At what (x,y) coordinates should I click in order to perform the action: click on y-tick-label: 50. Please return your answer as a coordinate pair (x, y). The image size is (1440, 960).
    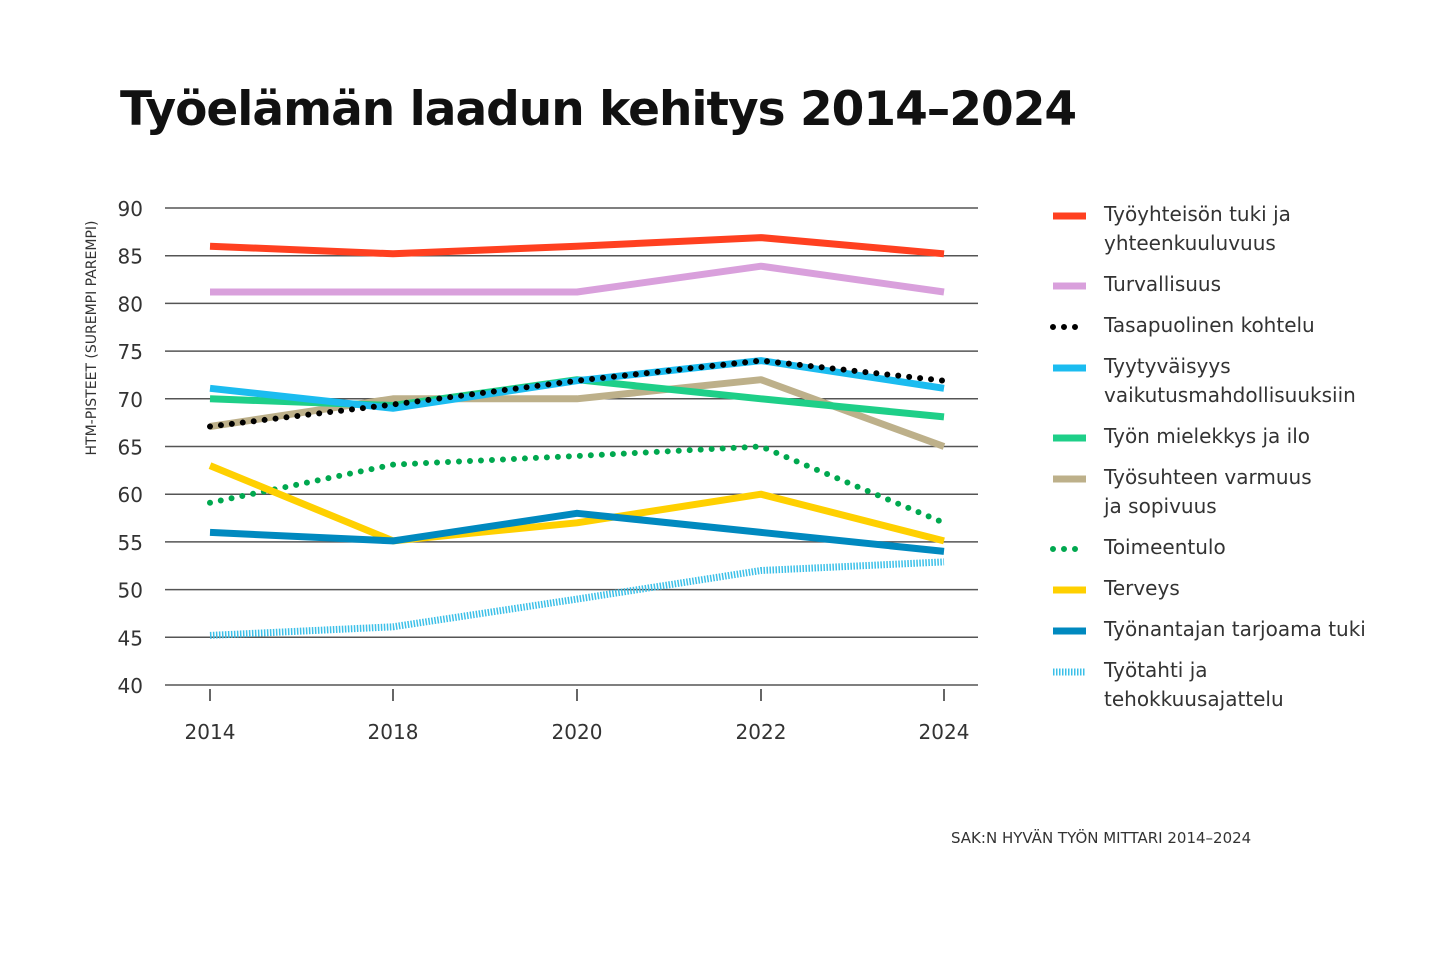
    Looking at the image, I should click on (130, 591).